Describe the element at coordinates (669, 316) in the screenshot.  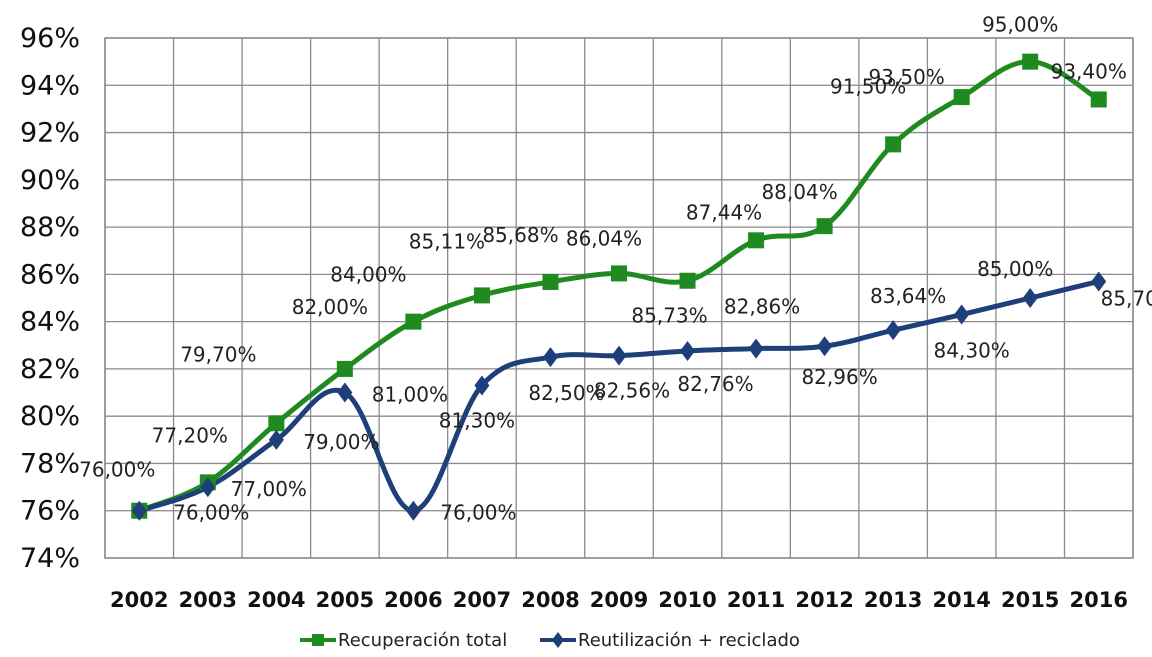
I see `data-label: 85,73%` at that location.